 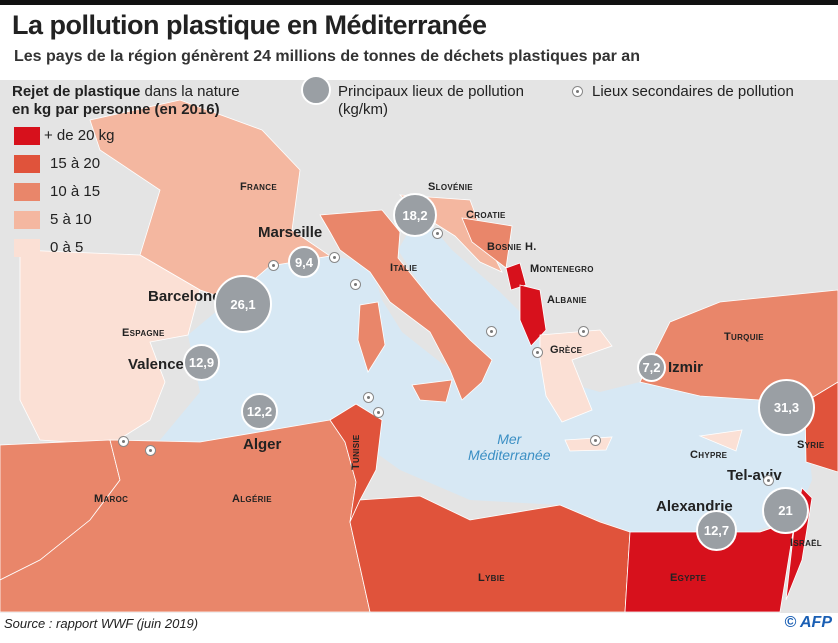 What do you see at coordinates (450, 187) in the screenshot?
I see `label-slovenie: Slovénie` at bounding box center [450, 187].